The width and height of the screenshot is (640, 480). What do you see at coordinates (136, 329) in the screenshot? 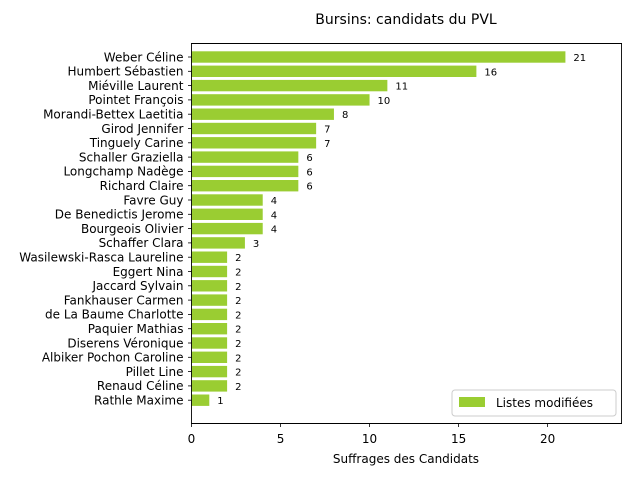
I see `y-tick-label: Paquier Mathias` at bounding box center [136, 329].